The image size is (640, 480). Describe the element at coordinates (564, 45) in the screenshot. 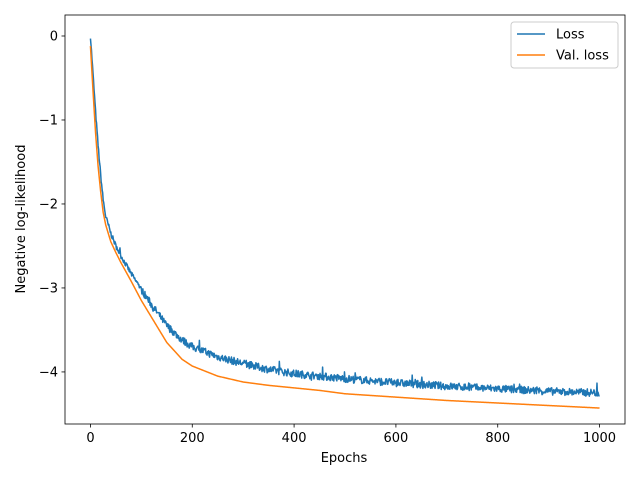

I see `legend: Loss Val. loss` at that location.